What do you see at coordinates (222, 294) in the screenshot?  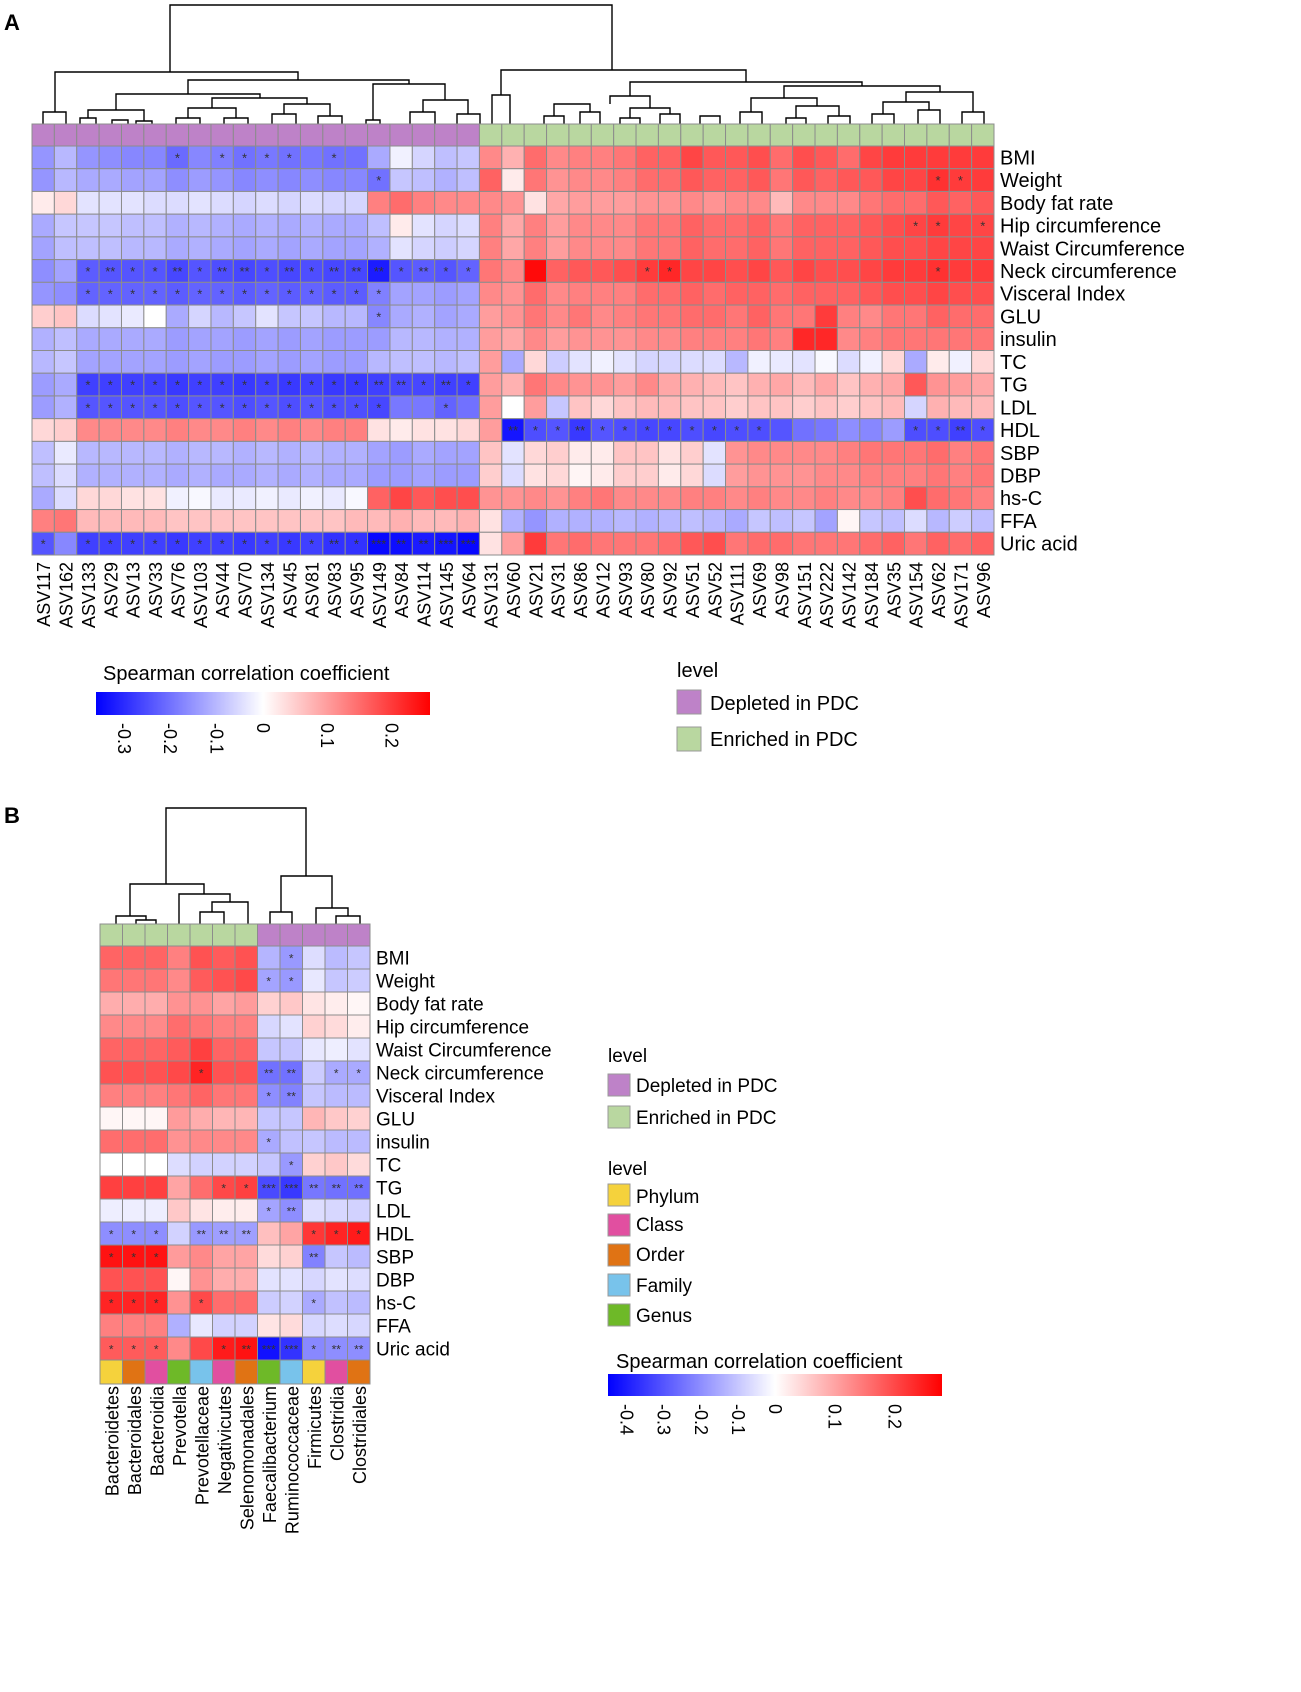 I see `star-visceral-index-asv44: *` at bounding box center [222, 294].